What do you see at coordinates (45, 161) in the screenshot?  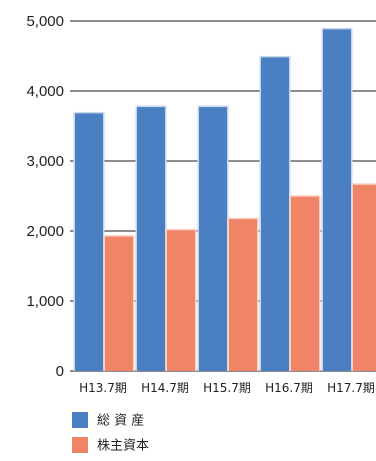 I see `y-tick-label: 3,000` at bounding box center [45, 161].